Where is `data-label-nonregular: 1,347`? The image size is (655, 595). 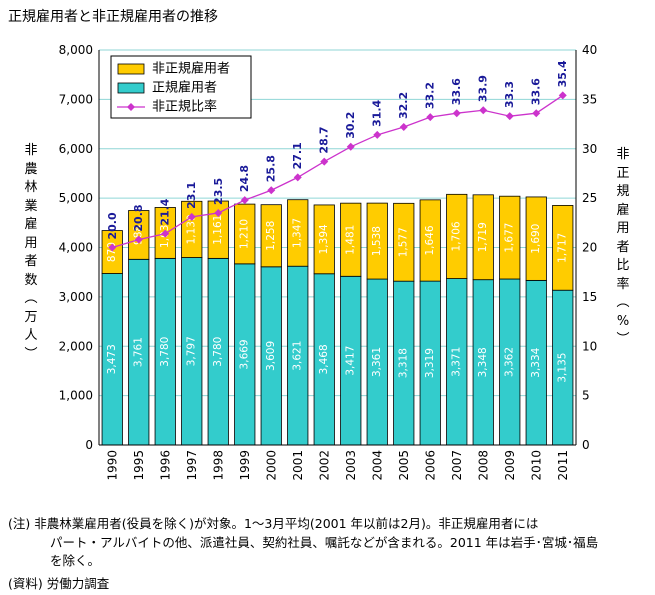
data-label-nonregular: 1,347 is located at coordinates (298, 233).